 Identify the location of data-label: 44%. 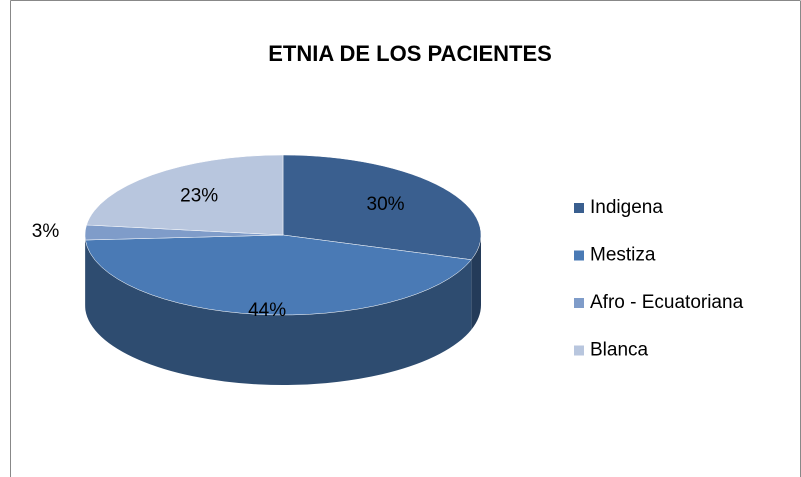
(267, 310).